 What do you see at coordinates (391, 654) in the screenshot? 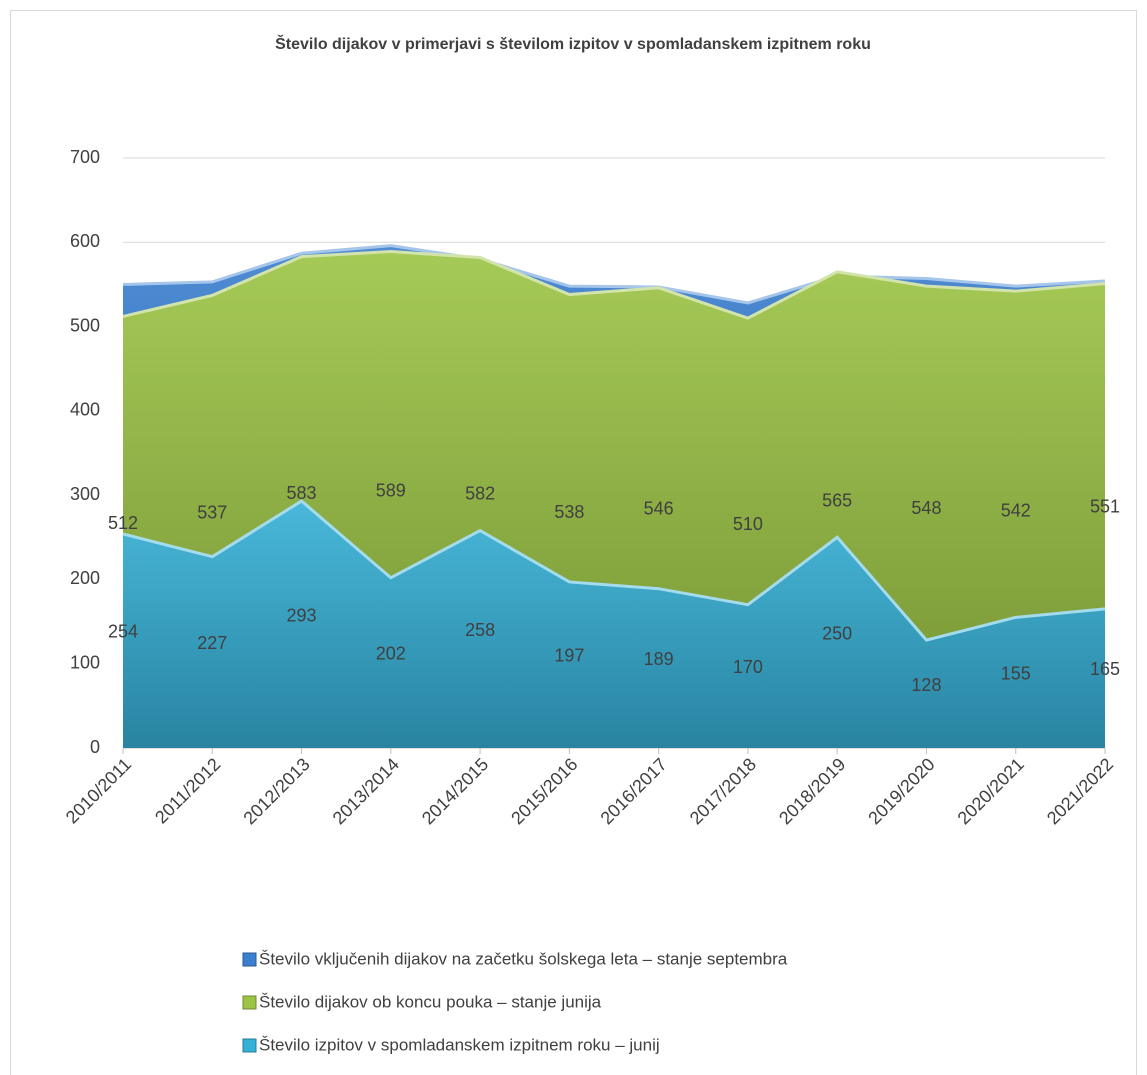
I see `data-label: 202` at bounding box center [391, 654].